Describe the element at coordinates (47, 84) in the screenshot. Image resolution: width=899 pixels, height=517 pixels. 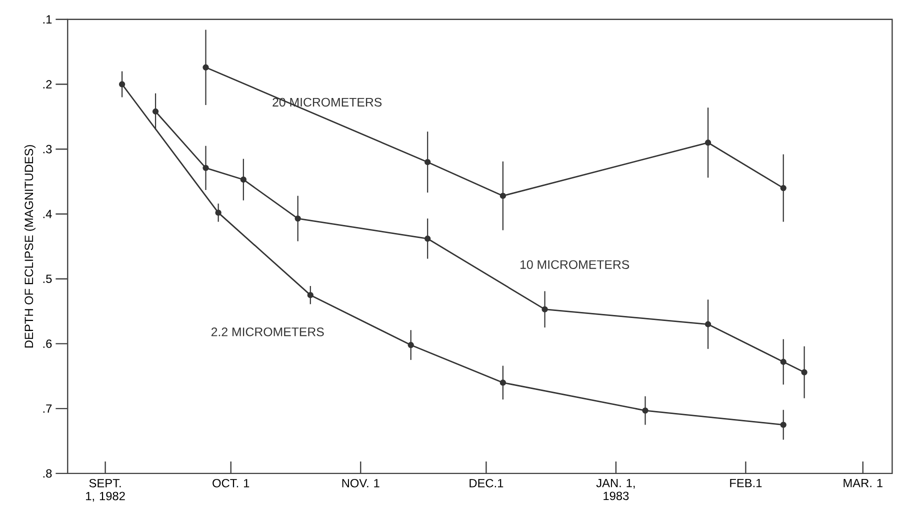
I see `y-tick-label: .2` at that location.